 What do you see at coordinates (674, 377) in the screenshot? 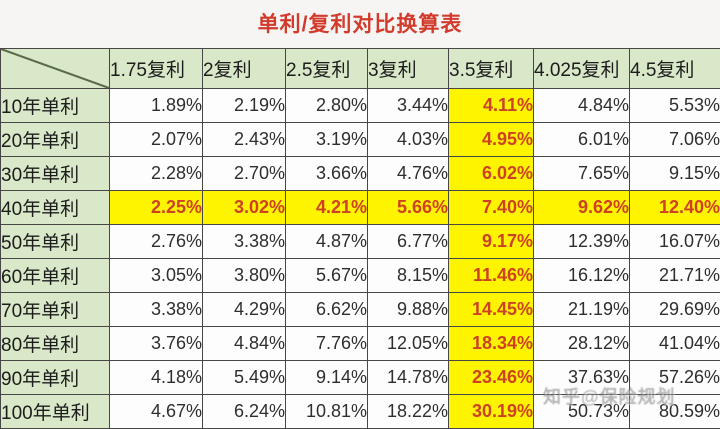
I see `value-cell: 57.26%` at bounding box center [674, 377].